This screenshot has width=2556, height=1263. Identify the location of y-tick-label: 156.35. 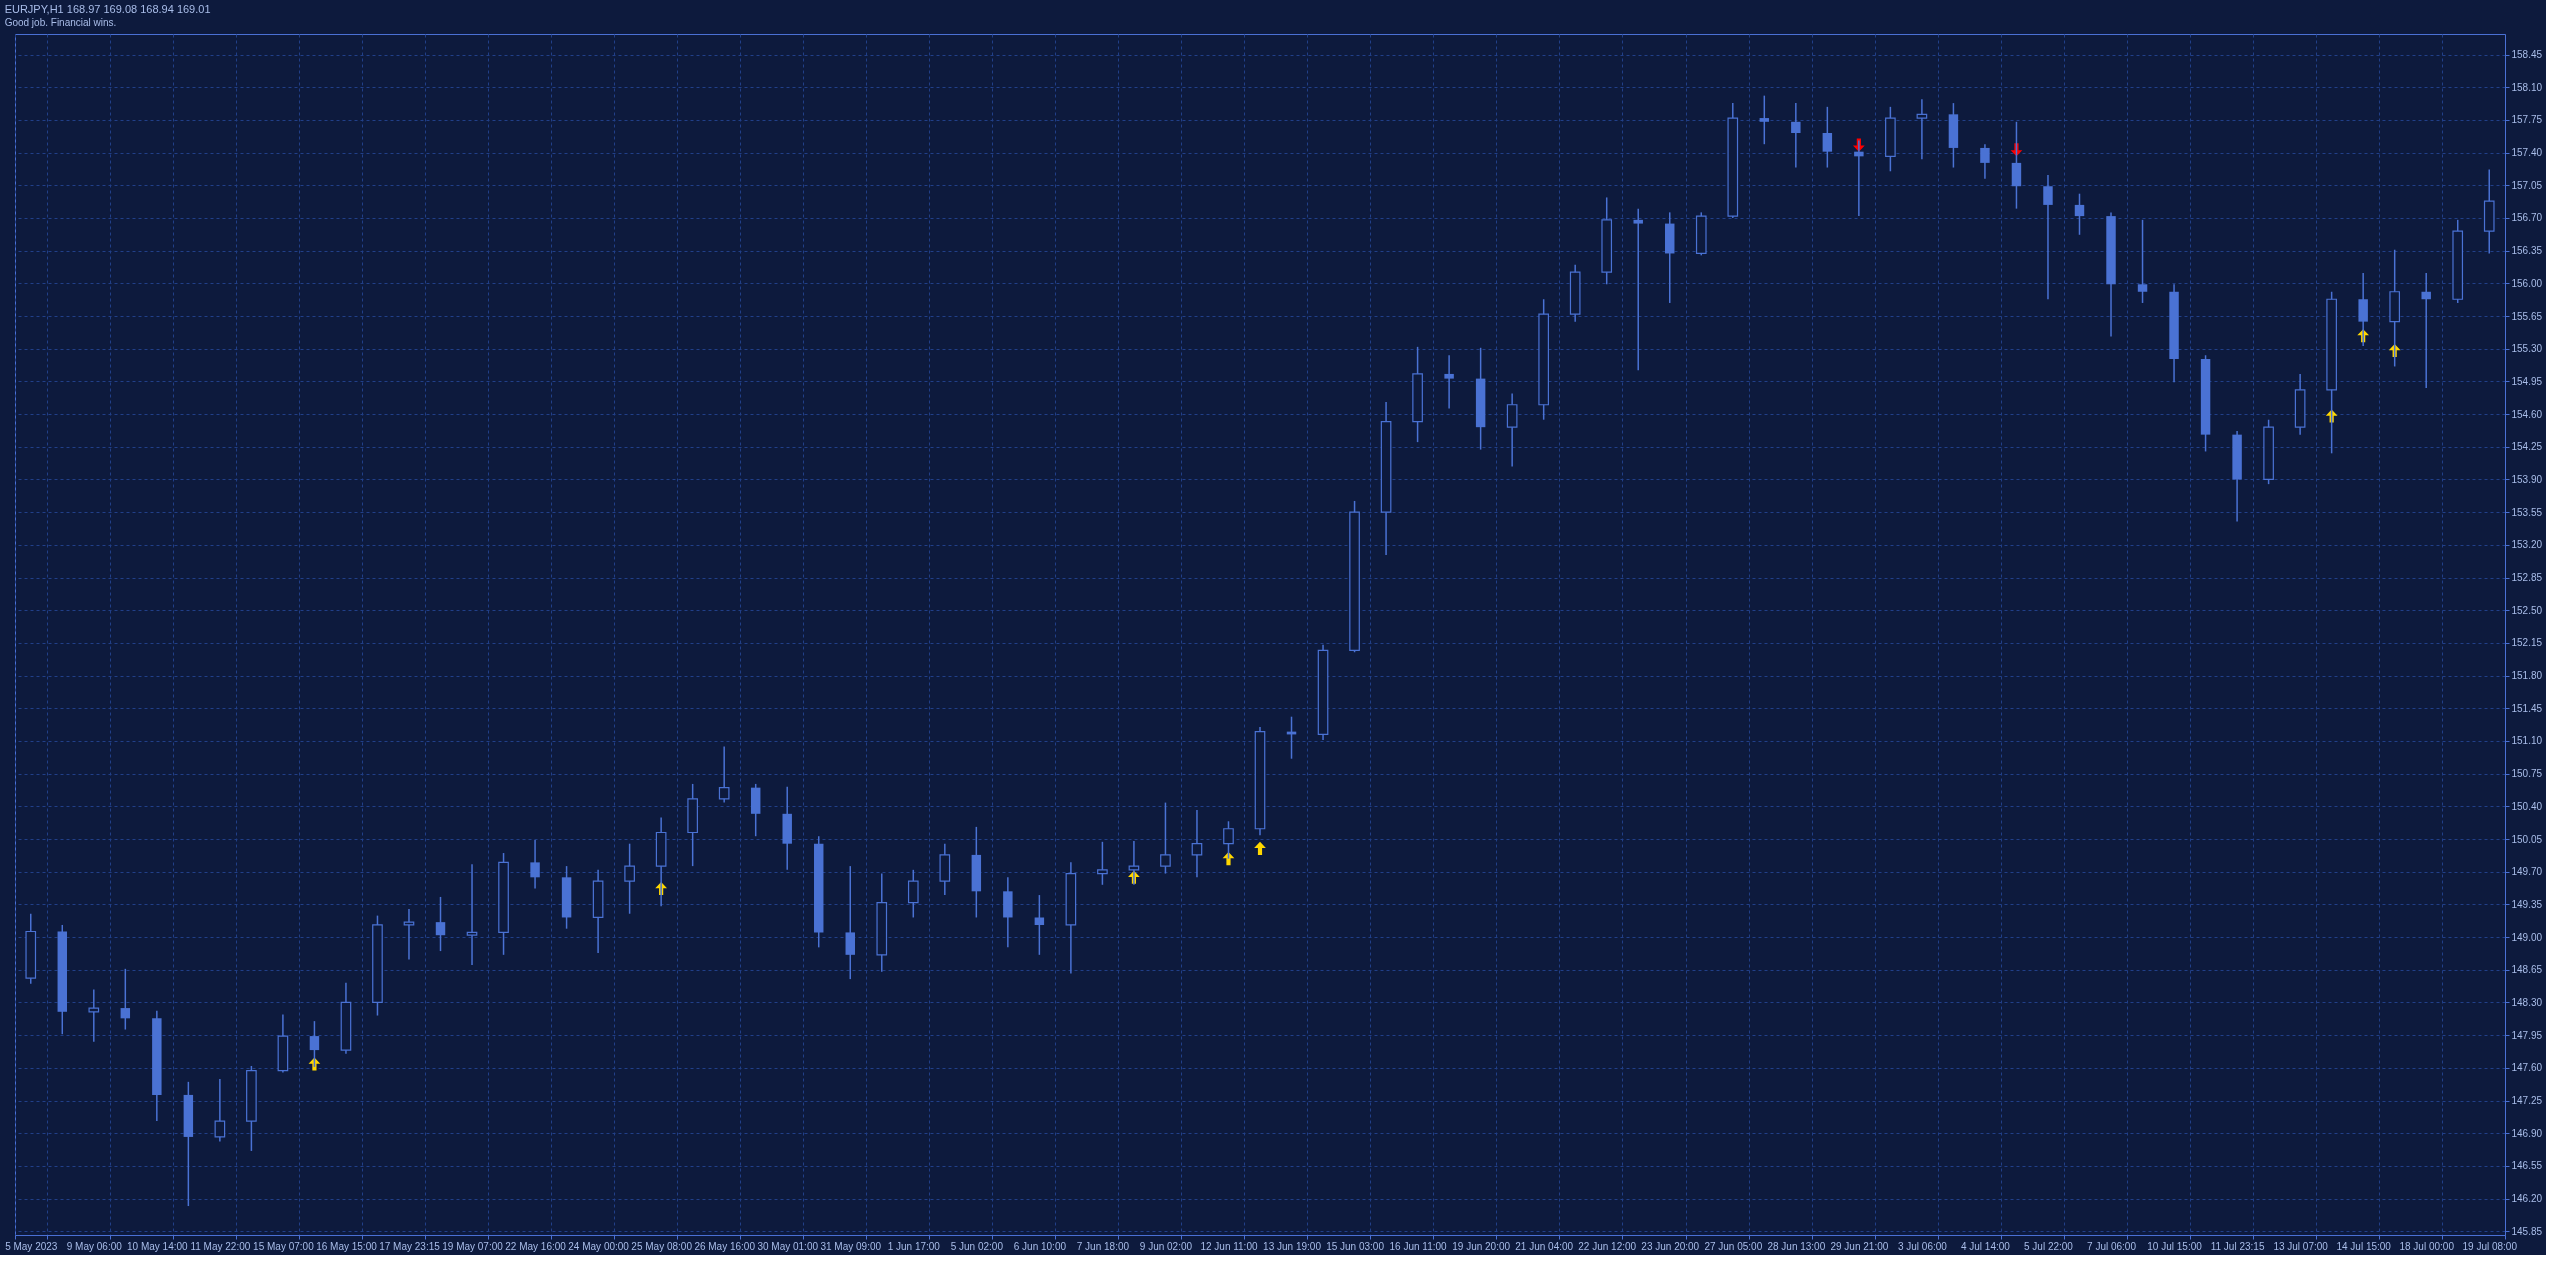
(2527, 251).